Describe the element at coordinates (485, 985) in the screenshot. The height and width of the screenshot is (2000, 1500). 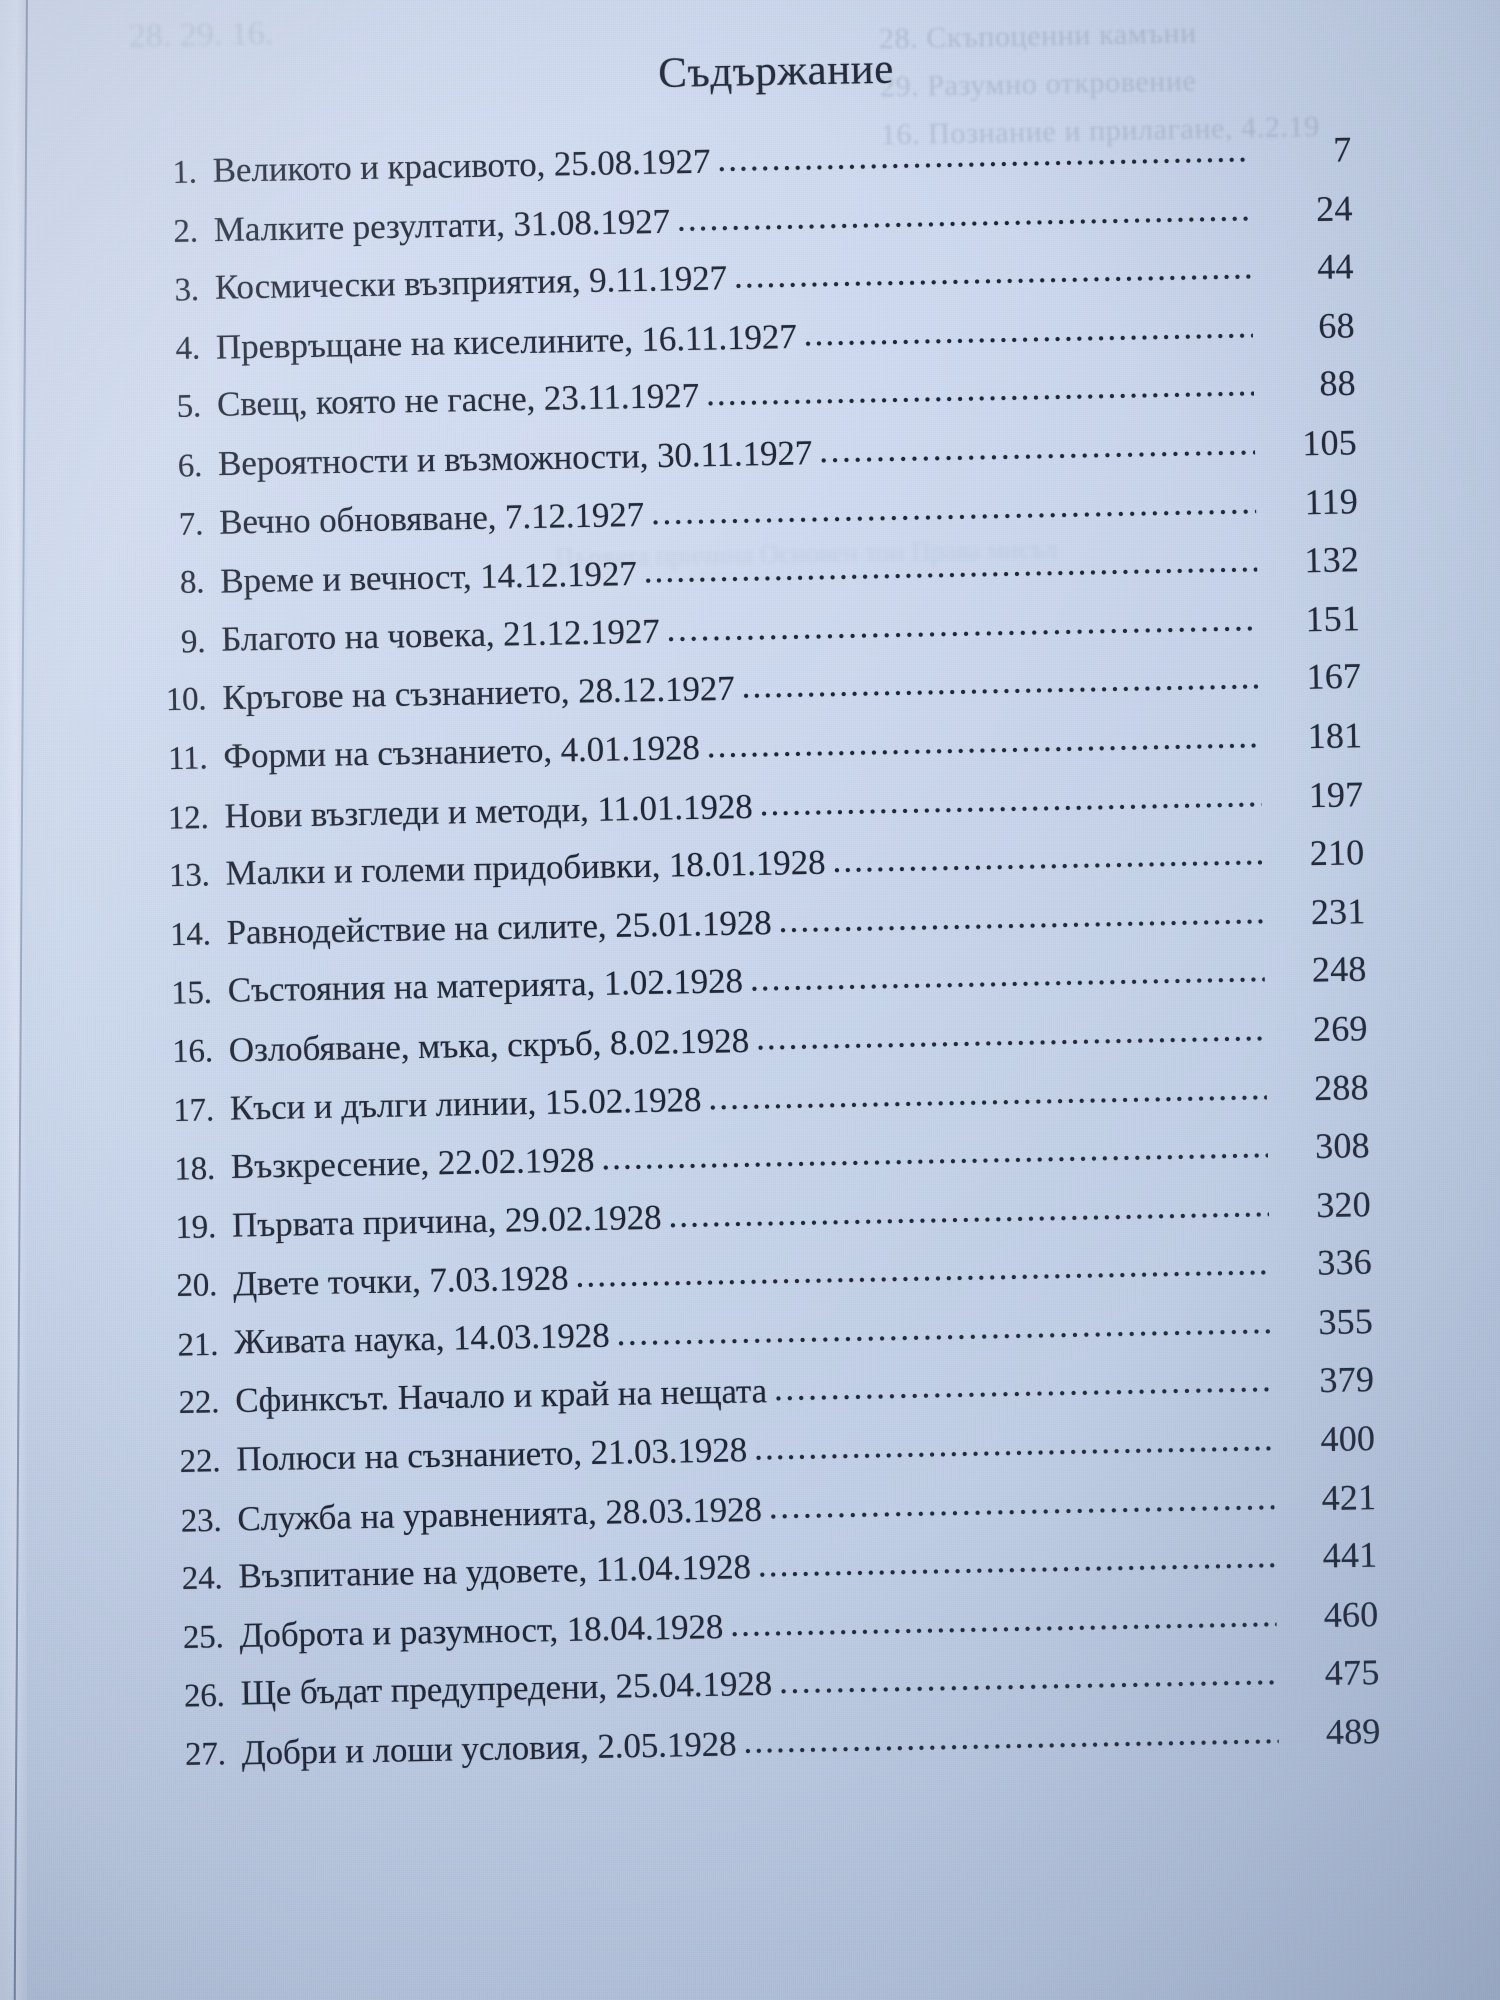
I see `toc-entry-title: Състояния на материята, 1.02.1928` at that location.